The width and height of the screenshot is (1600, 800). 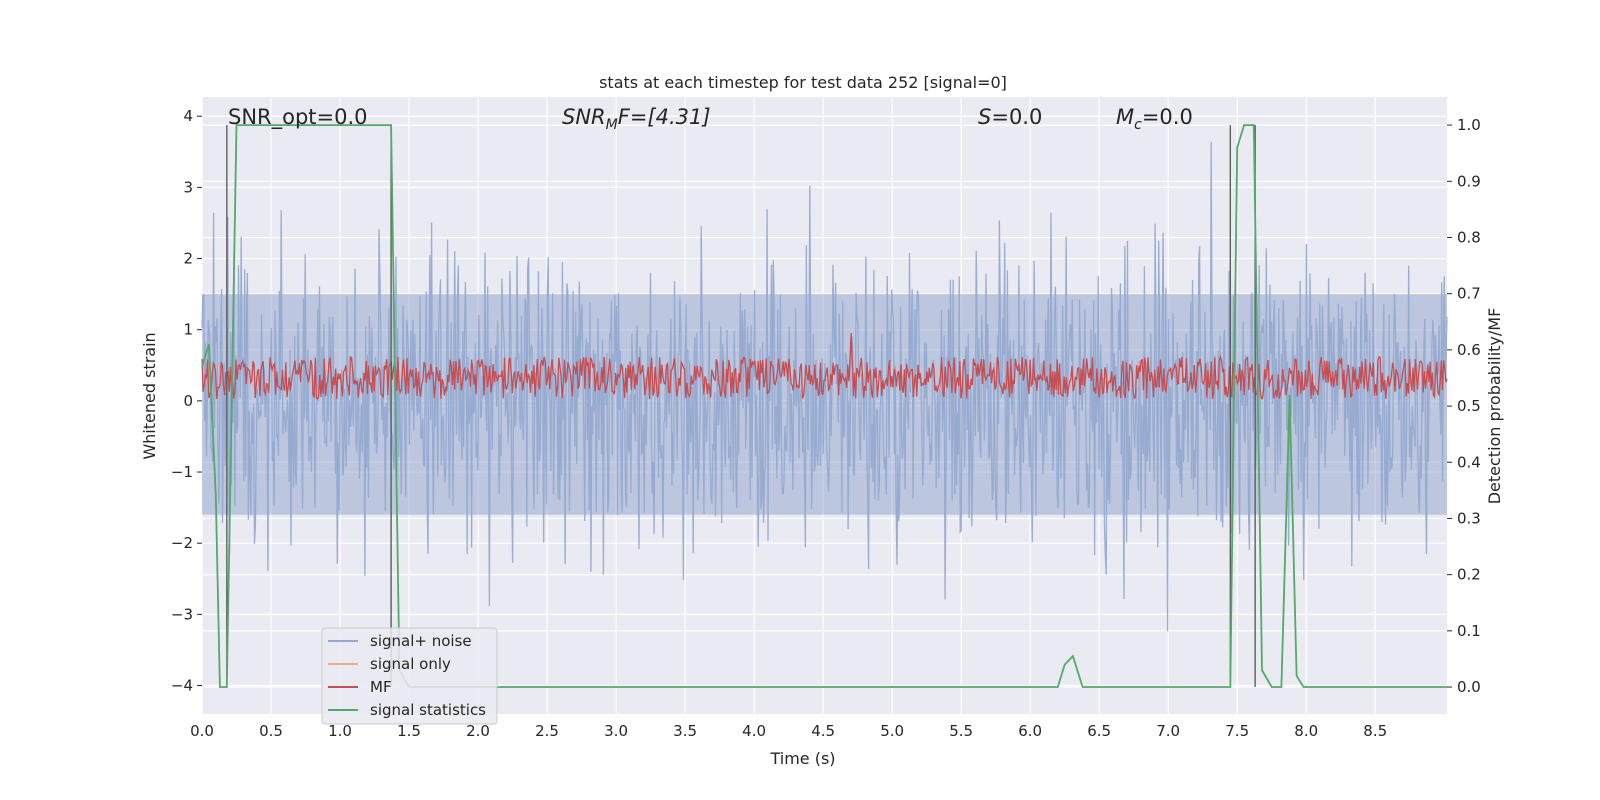 I want to click on x-tick-label: 8.0, so click(x=1306, y=731).